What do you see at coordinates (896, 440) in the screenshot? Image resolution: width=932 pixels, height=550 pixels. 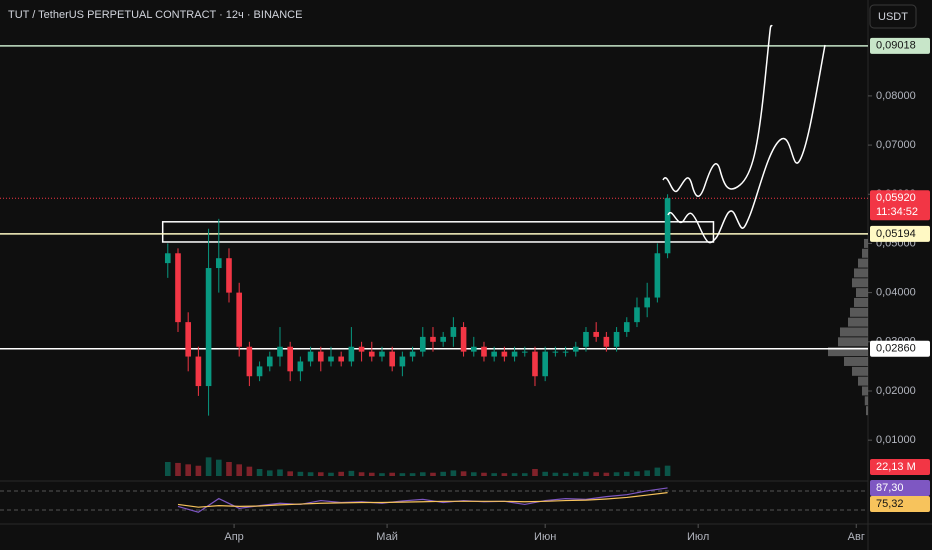 I see `y-tick-label: 0,01000` at bounding box center [896, 440].